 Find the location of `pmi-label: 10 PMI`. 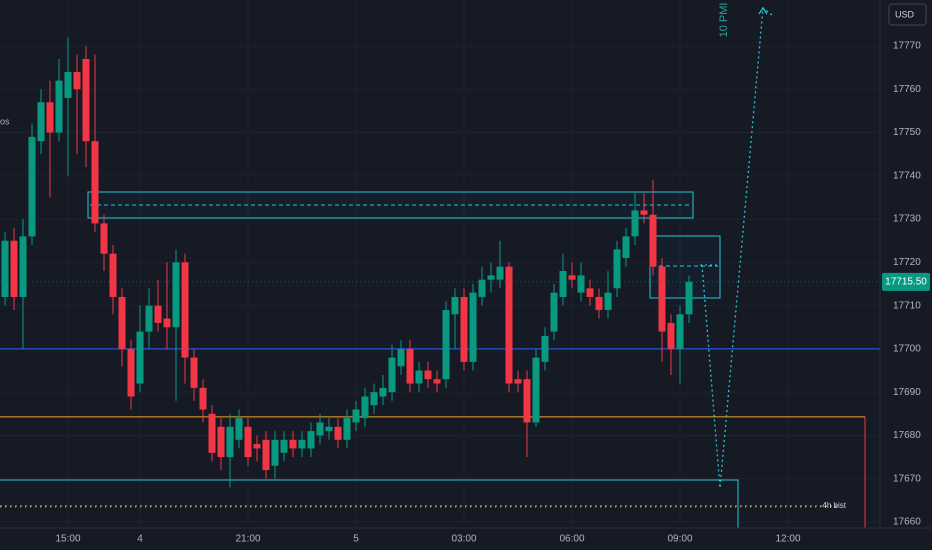

pmi-label: 10 PMI is located at coordinates (724, 20).